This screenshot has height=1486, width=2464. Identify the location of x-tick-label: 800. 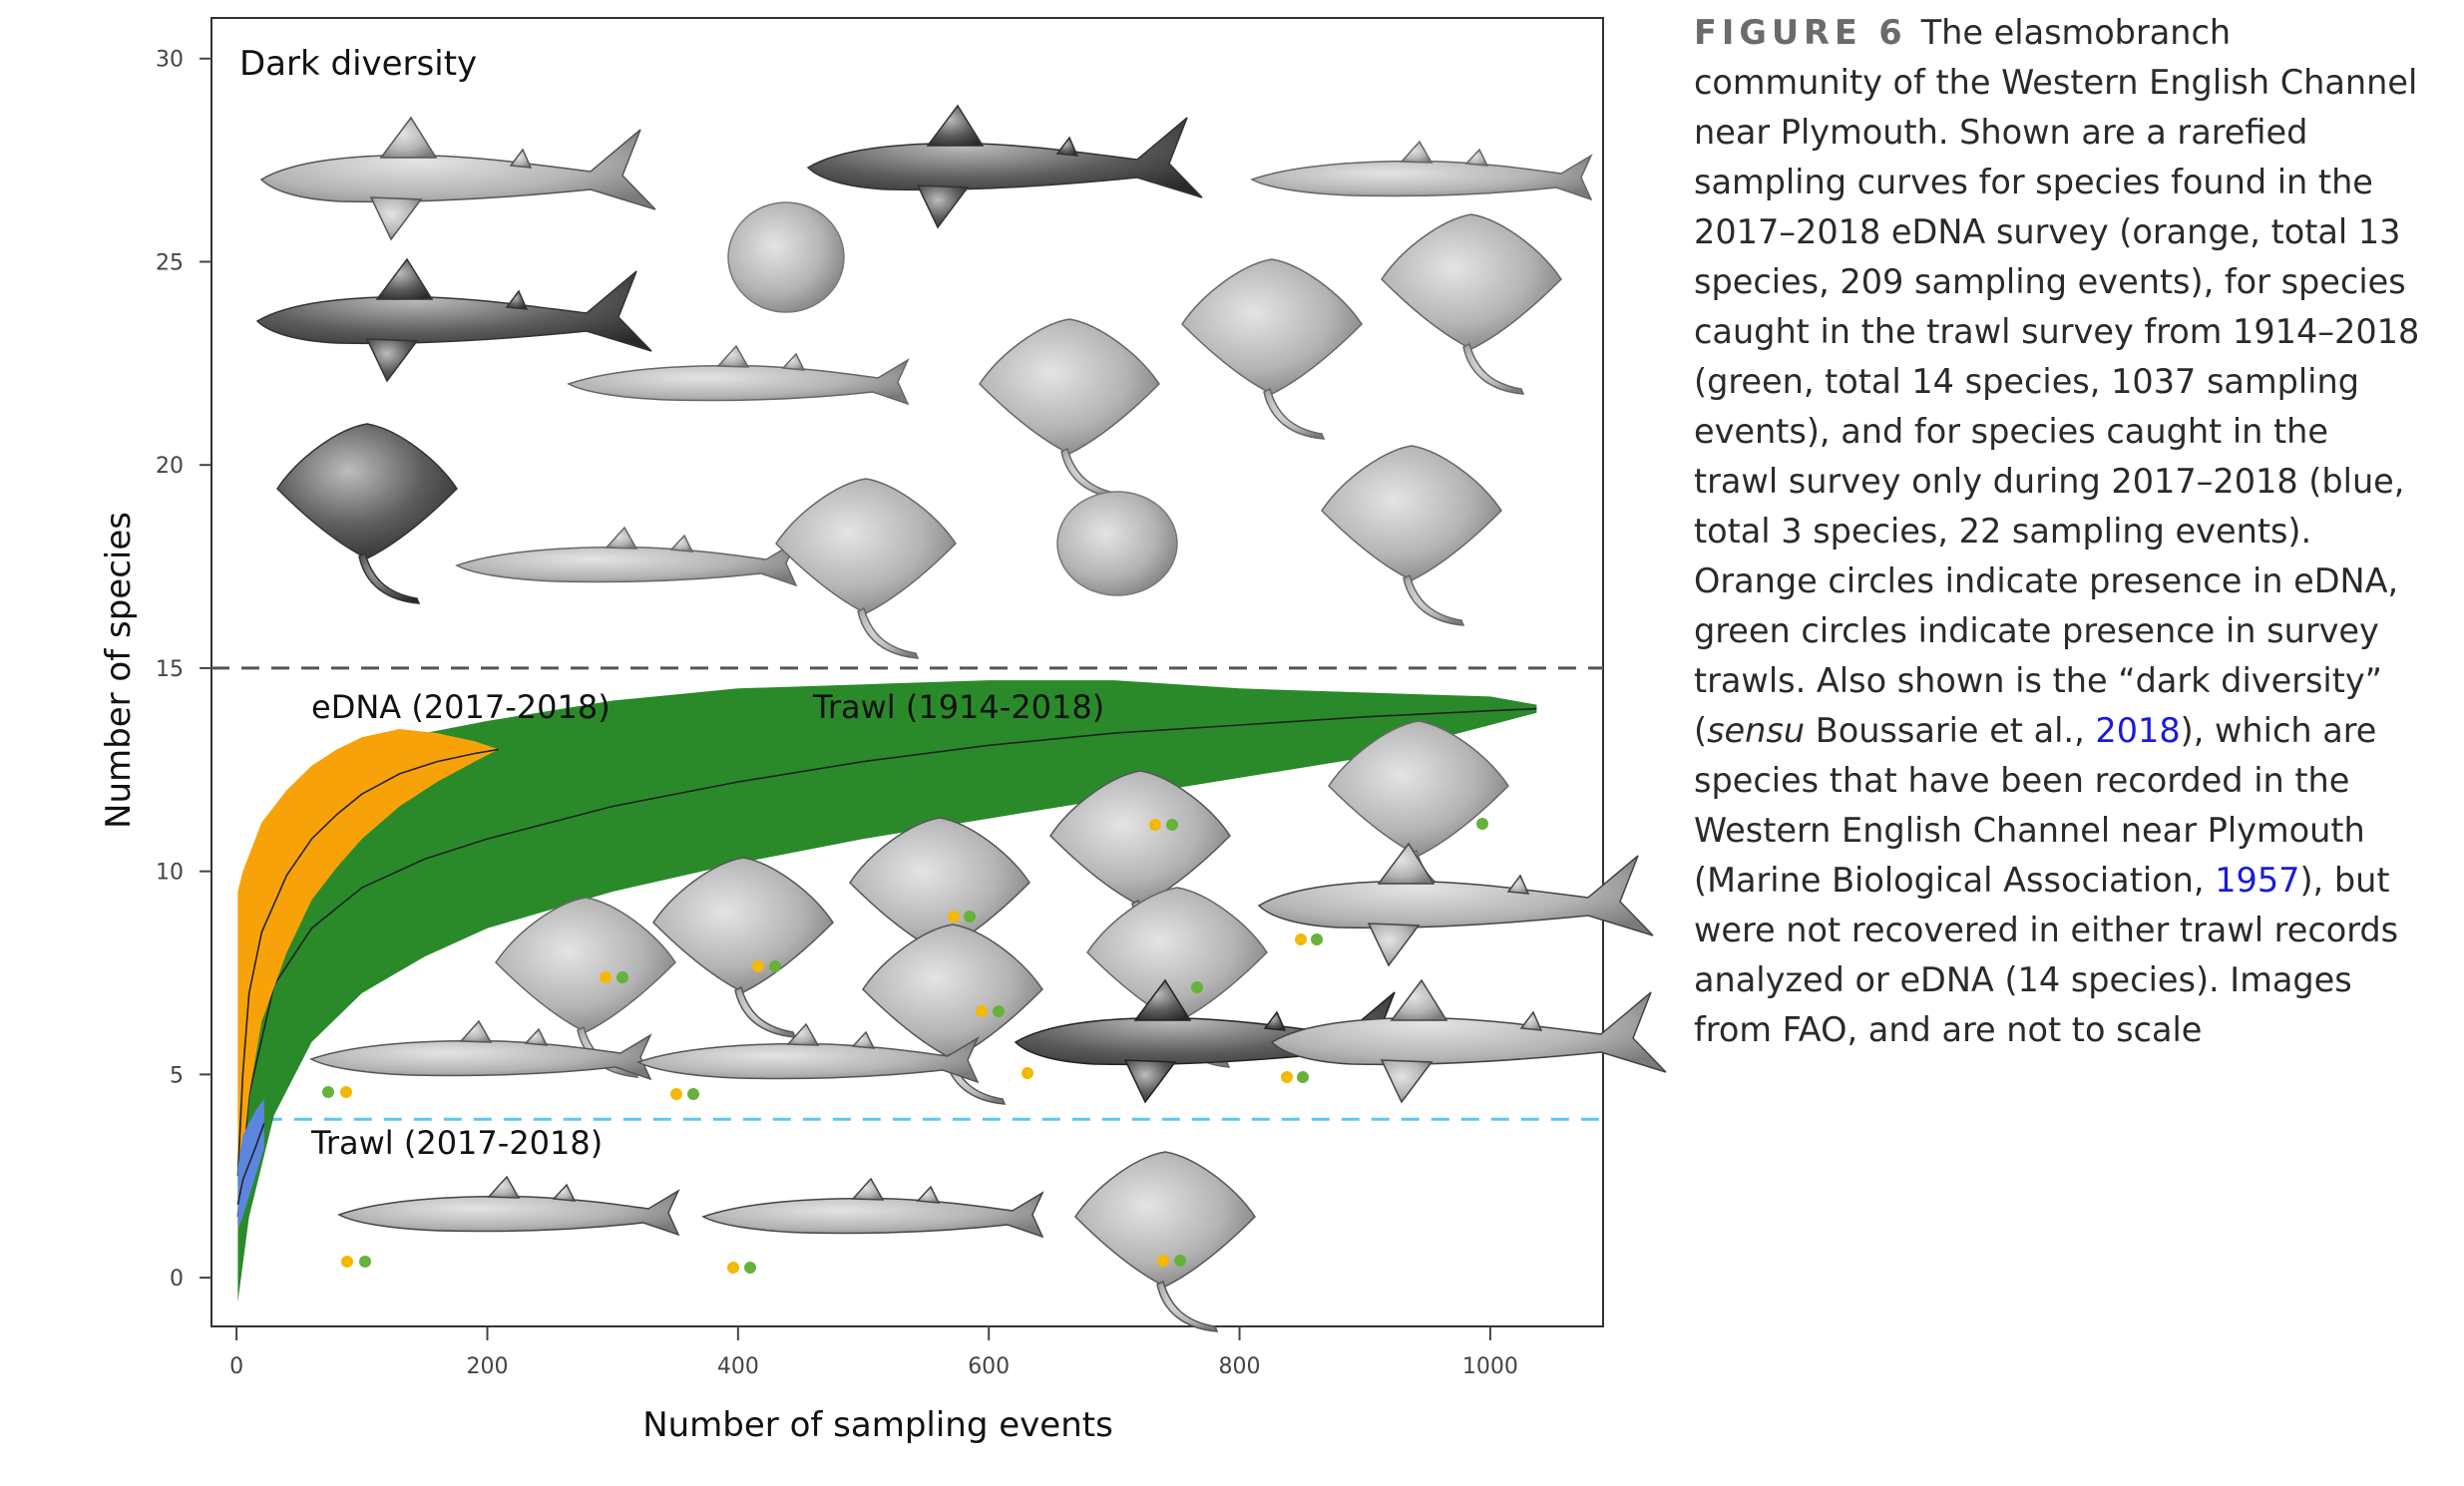
(1240, 1367).